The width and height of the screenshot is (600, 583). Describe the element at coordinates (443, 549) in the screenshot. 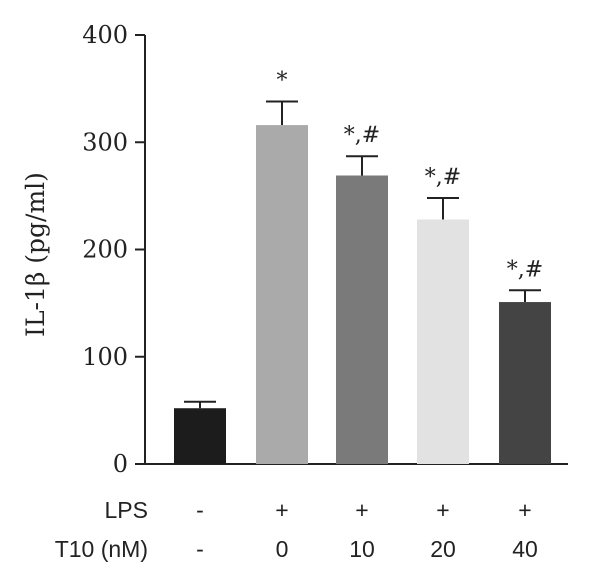

I see `condition-value: 20` at that location.